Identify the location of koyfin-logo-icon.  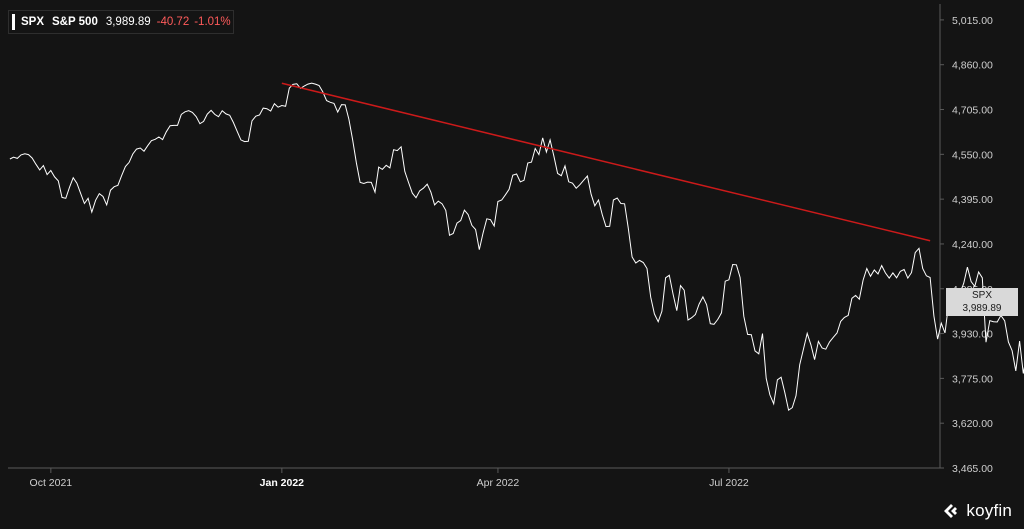
(951, 511).